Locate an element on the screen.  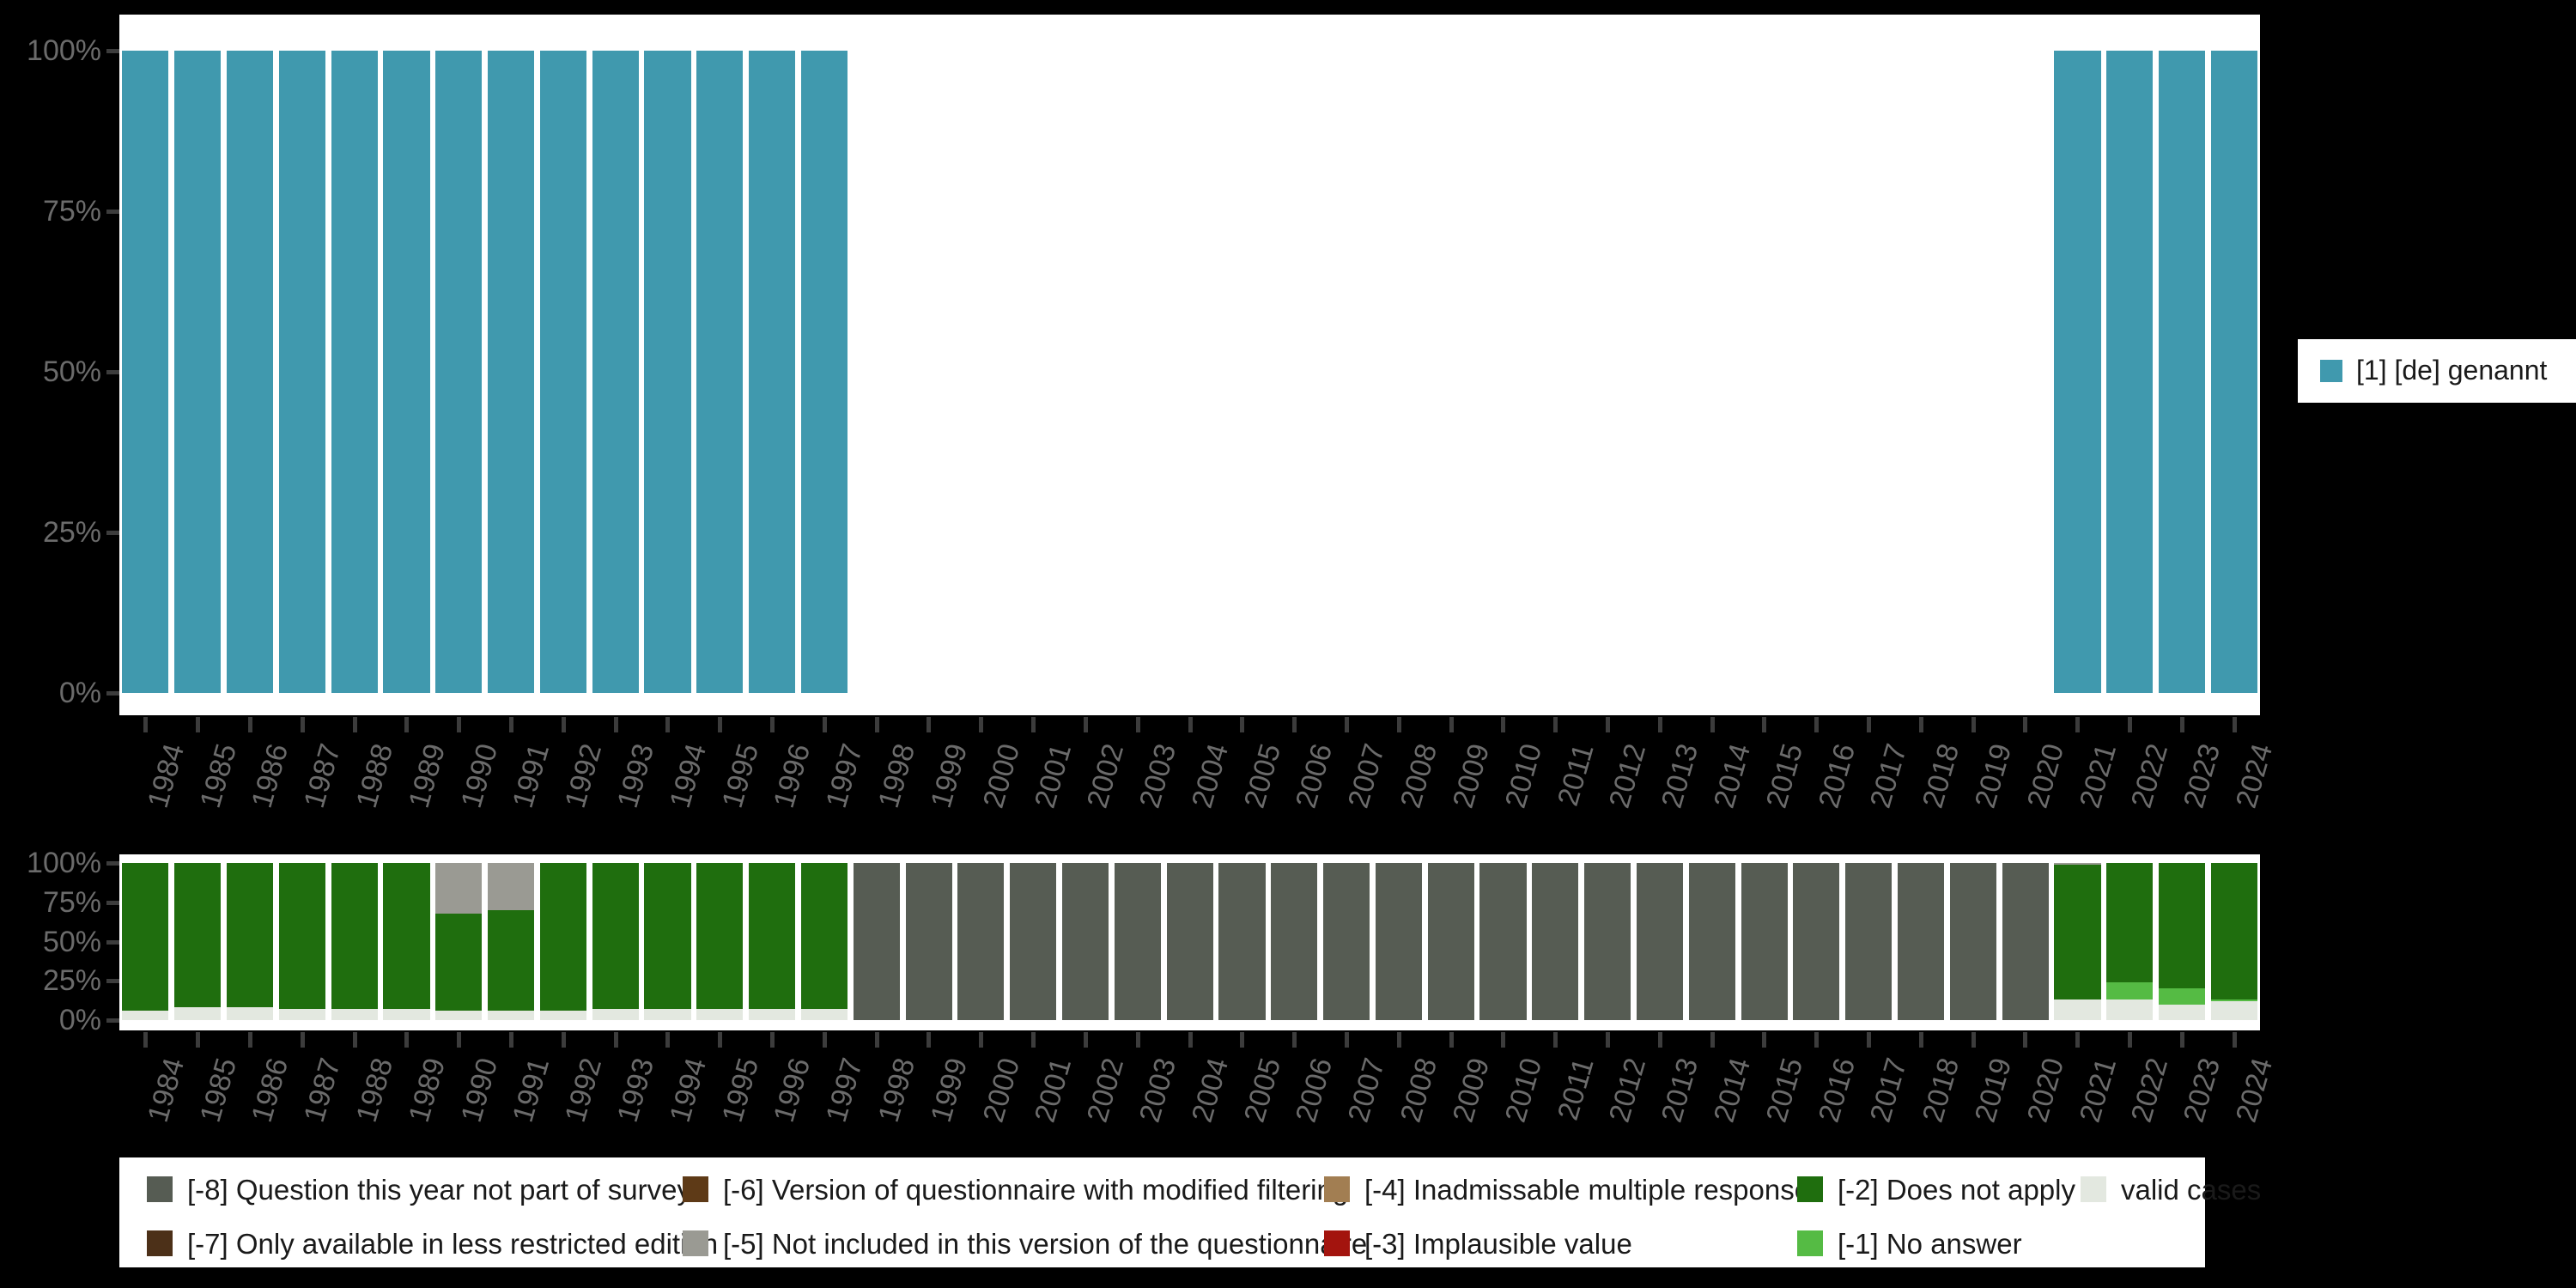
bar-group-1987 is located at coordinates (302, 941).